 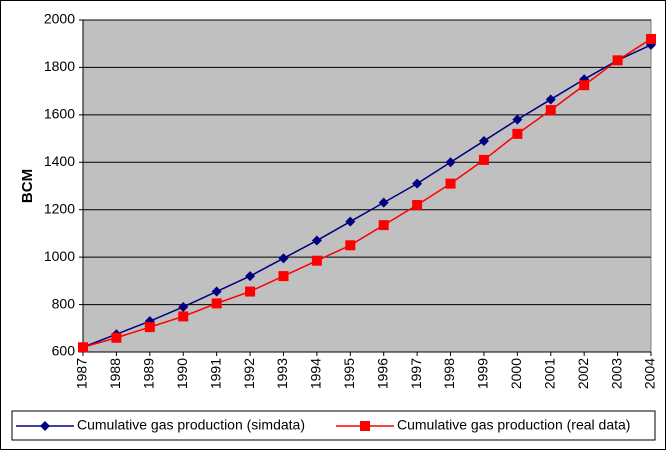 I want to click on x-tick-label: 1991, so click(x=215, y=373).